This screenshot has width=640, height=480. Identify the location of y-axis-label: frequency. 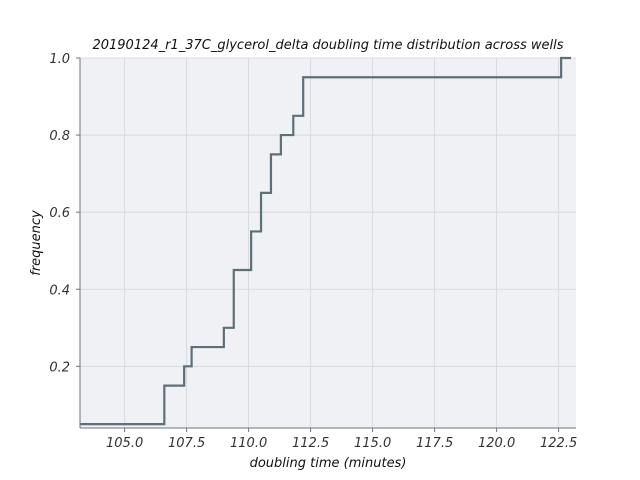
(36, 243).